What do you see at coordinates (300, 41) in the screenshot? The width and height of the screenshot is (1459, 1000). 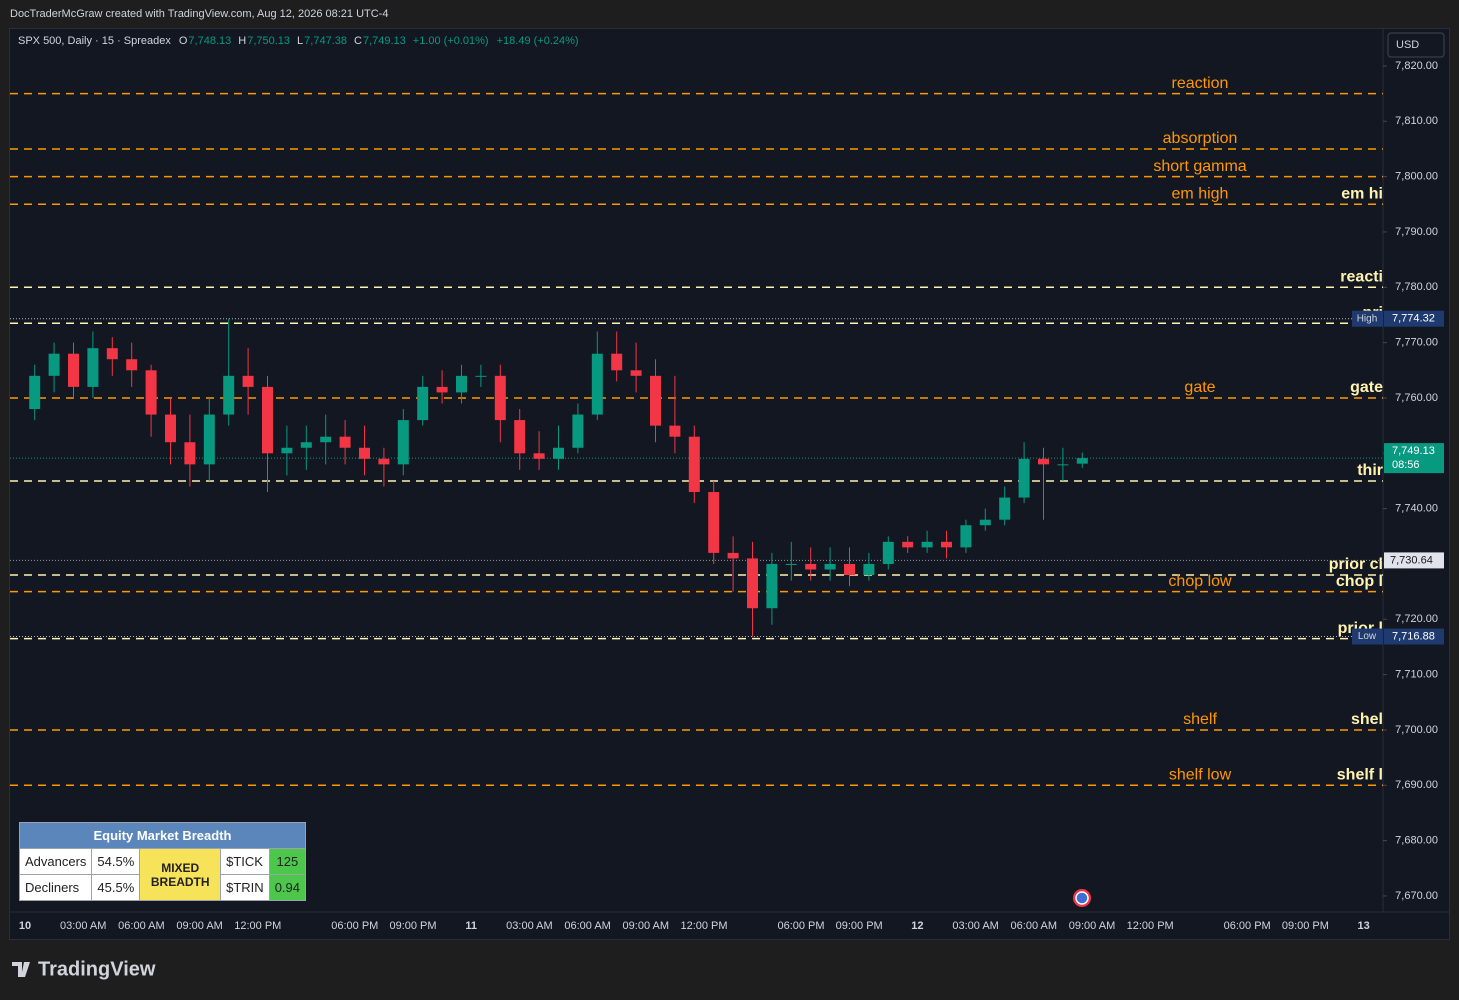 I see `ohlc-label: L` at bounding box center [300, 41].